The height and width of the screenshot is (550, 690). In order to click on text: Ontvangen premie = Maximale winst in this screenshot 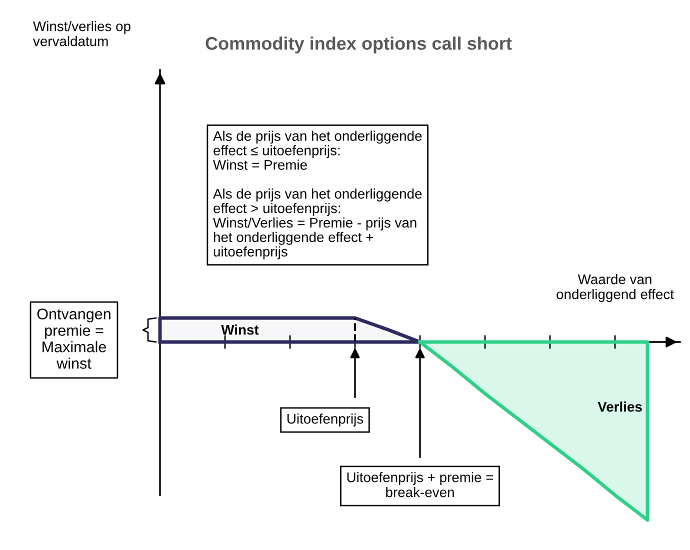, I will do `click(73, 338)`.